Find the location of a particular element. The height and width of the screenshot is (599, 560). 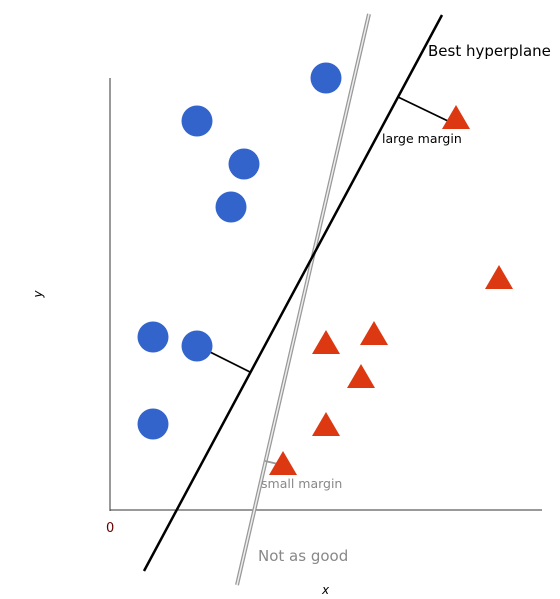

not-as-good-label: Not as good is located at coordinates (303, 556).